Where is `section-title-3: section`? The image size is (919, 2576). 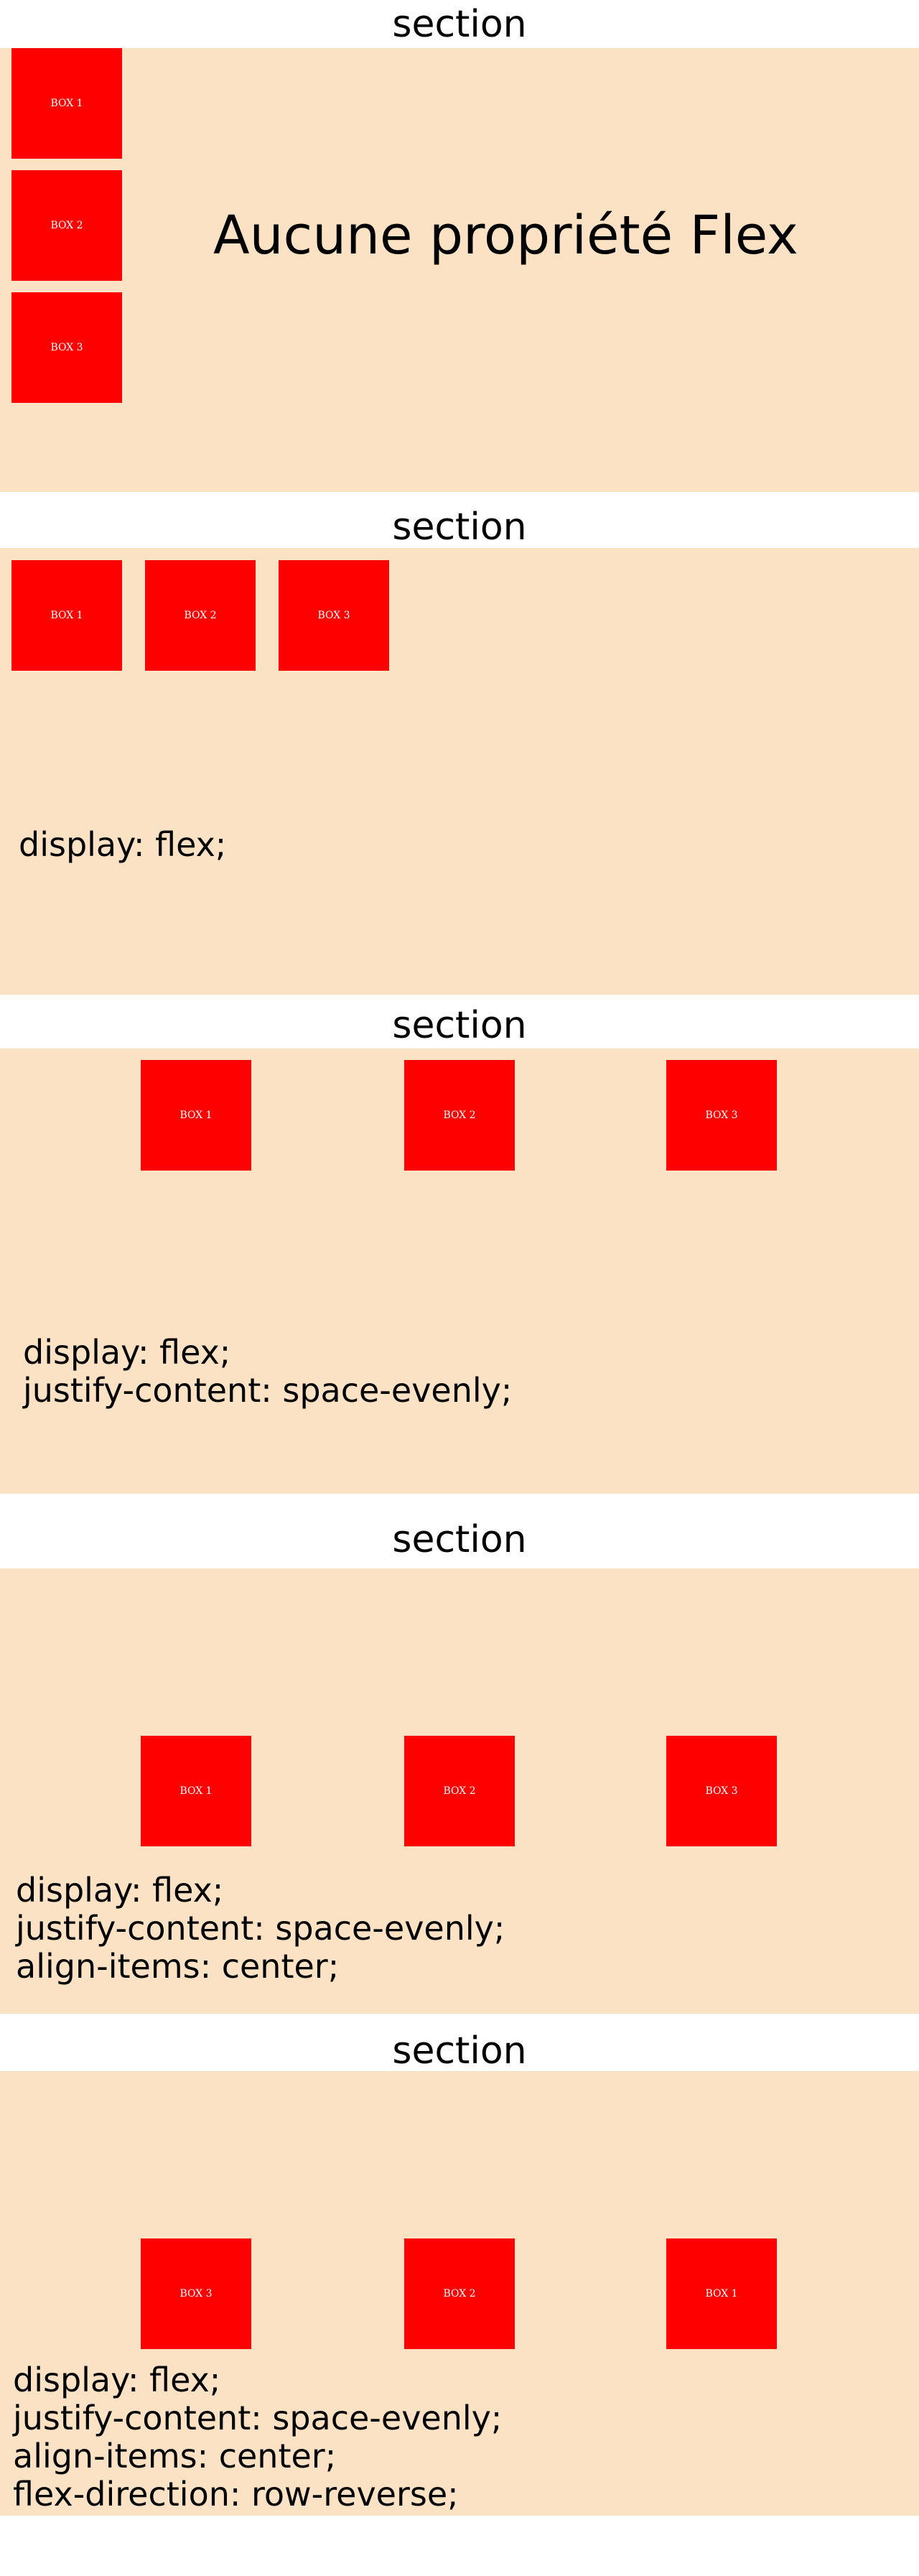 section-title-3: section is located at coordinates (459, 1025).